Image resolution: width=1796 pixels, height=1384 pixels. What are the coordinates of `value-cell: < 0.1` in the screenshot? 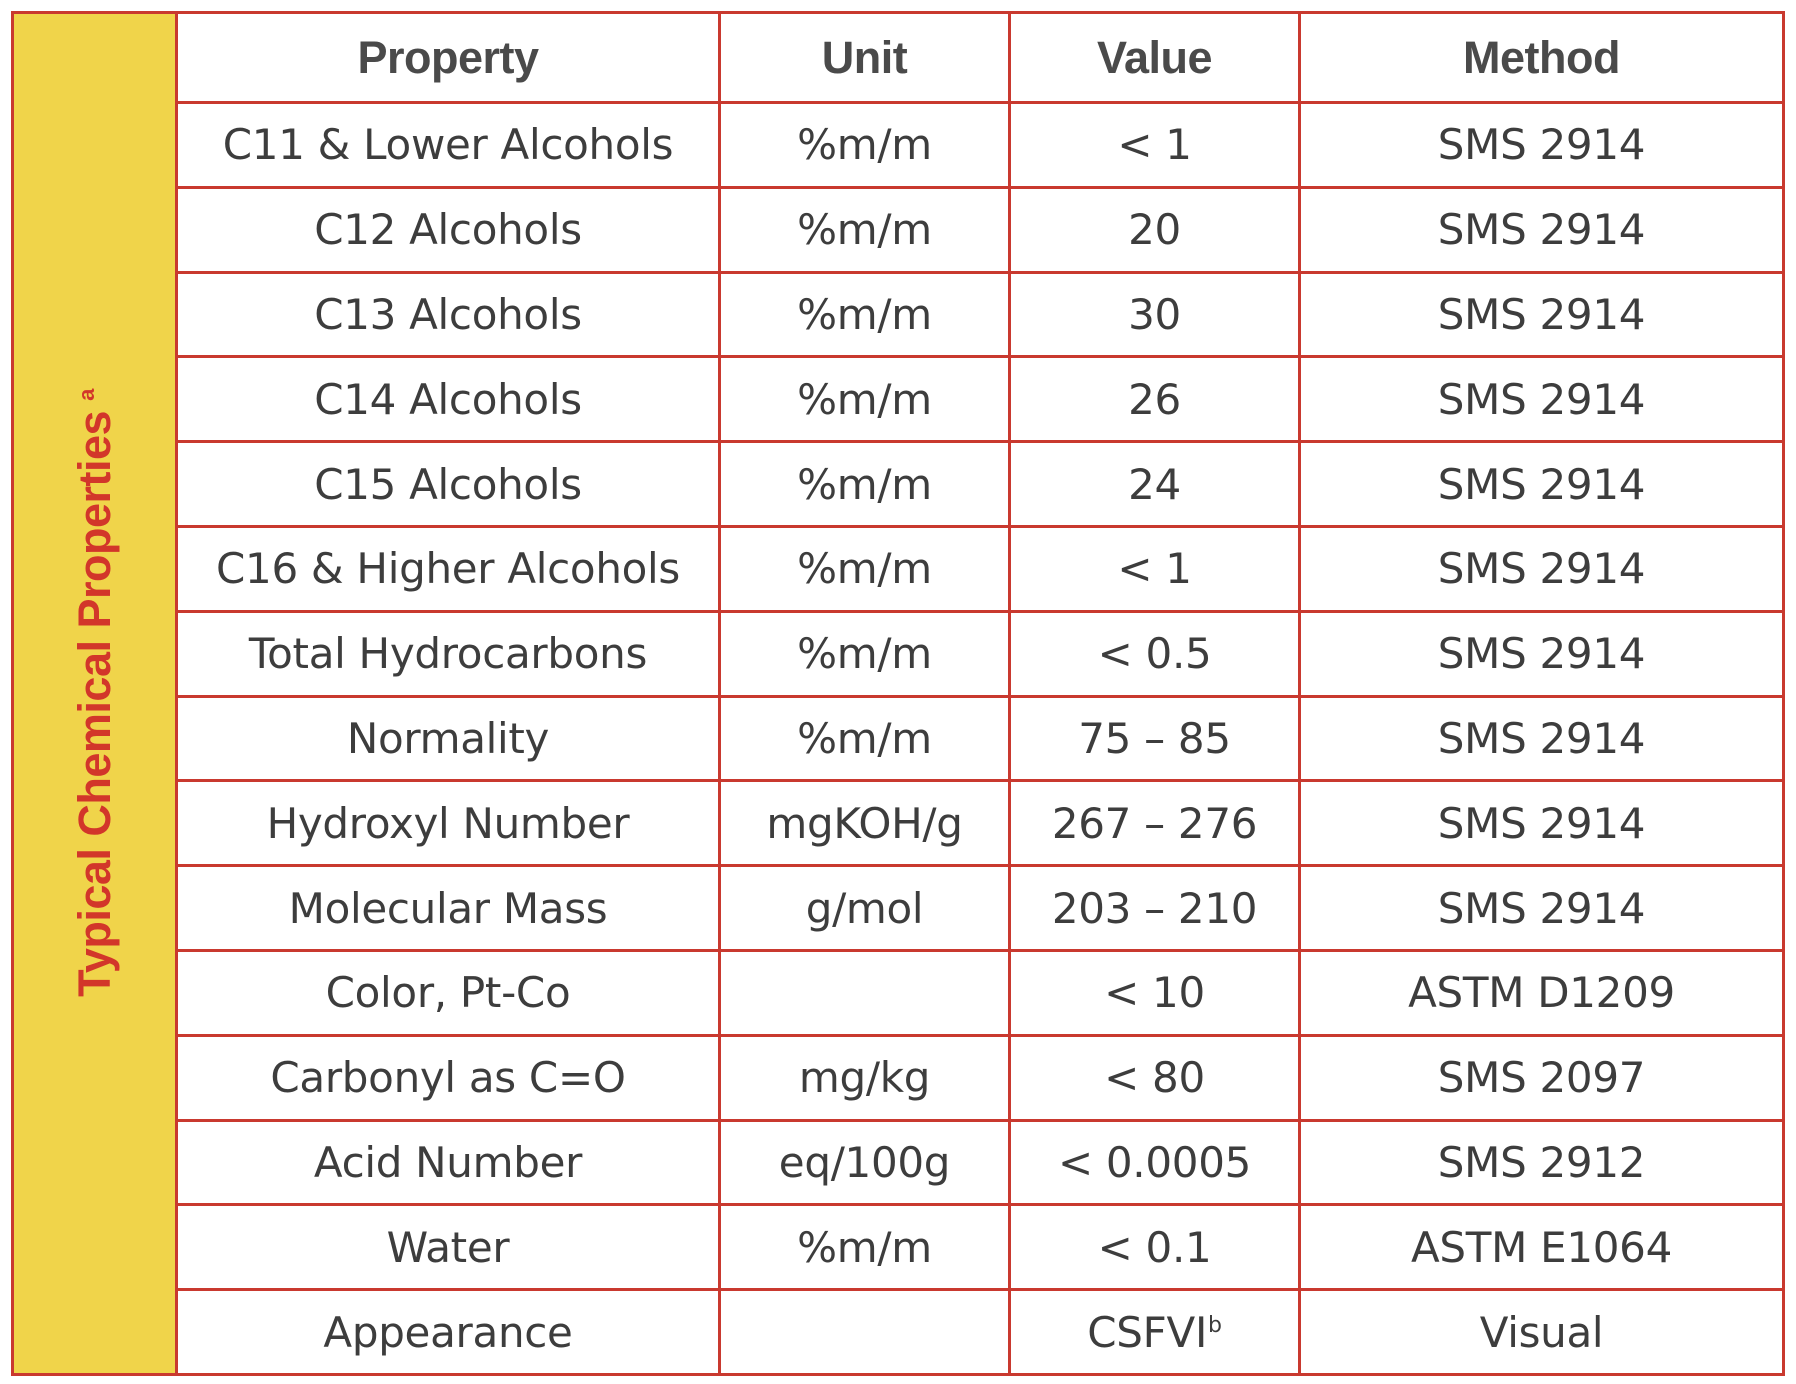 It's located at (1154, 1247).